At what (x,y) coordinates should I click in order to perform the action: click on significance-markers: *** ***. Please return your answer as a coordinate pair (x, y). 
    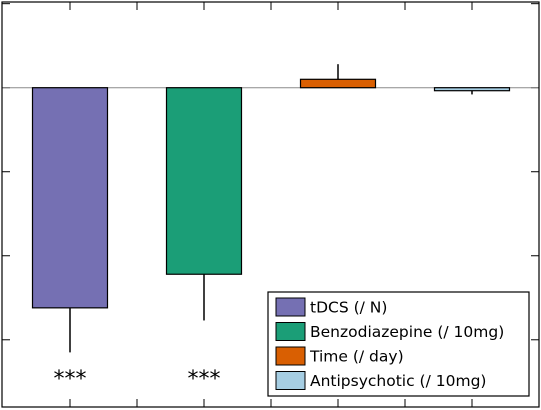
    Looking at the image, I should click on (137, 379).